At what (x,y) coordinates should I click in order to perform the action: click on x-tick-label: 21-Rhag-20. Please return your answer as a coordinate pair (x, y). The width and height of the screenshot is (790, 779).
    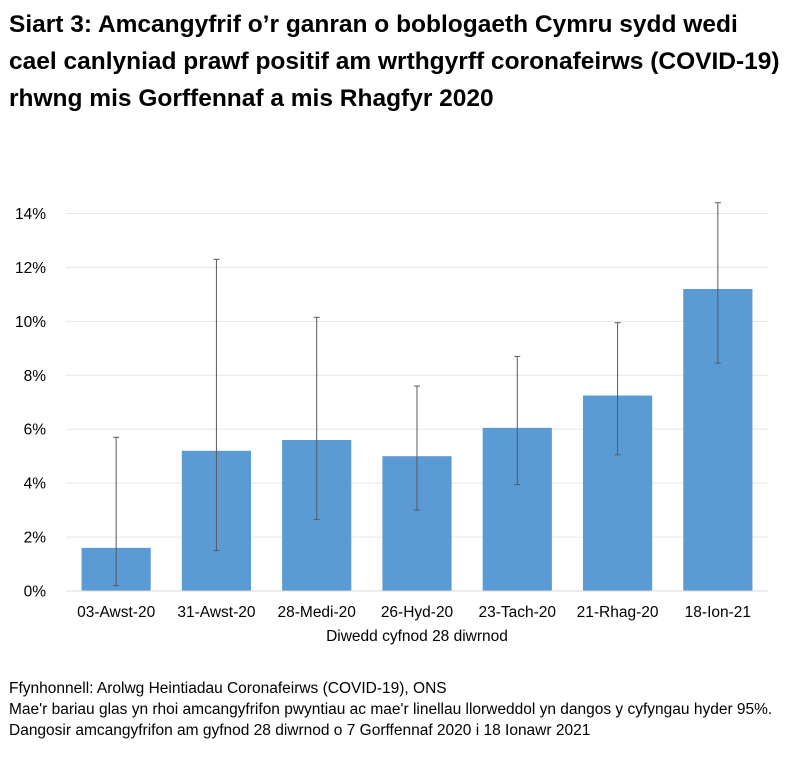
    Looking at the image, I should click on (618, 612).